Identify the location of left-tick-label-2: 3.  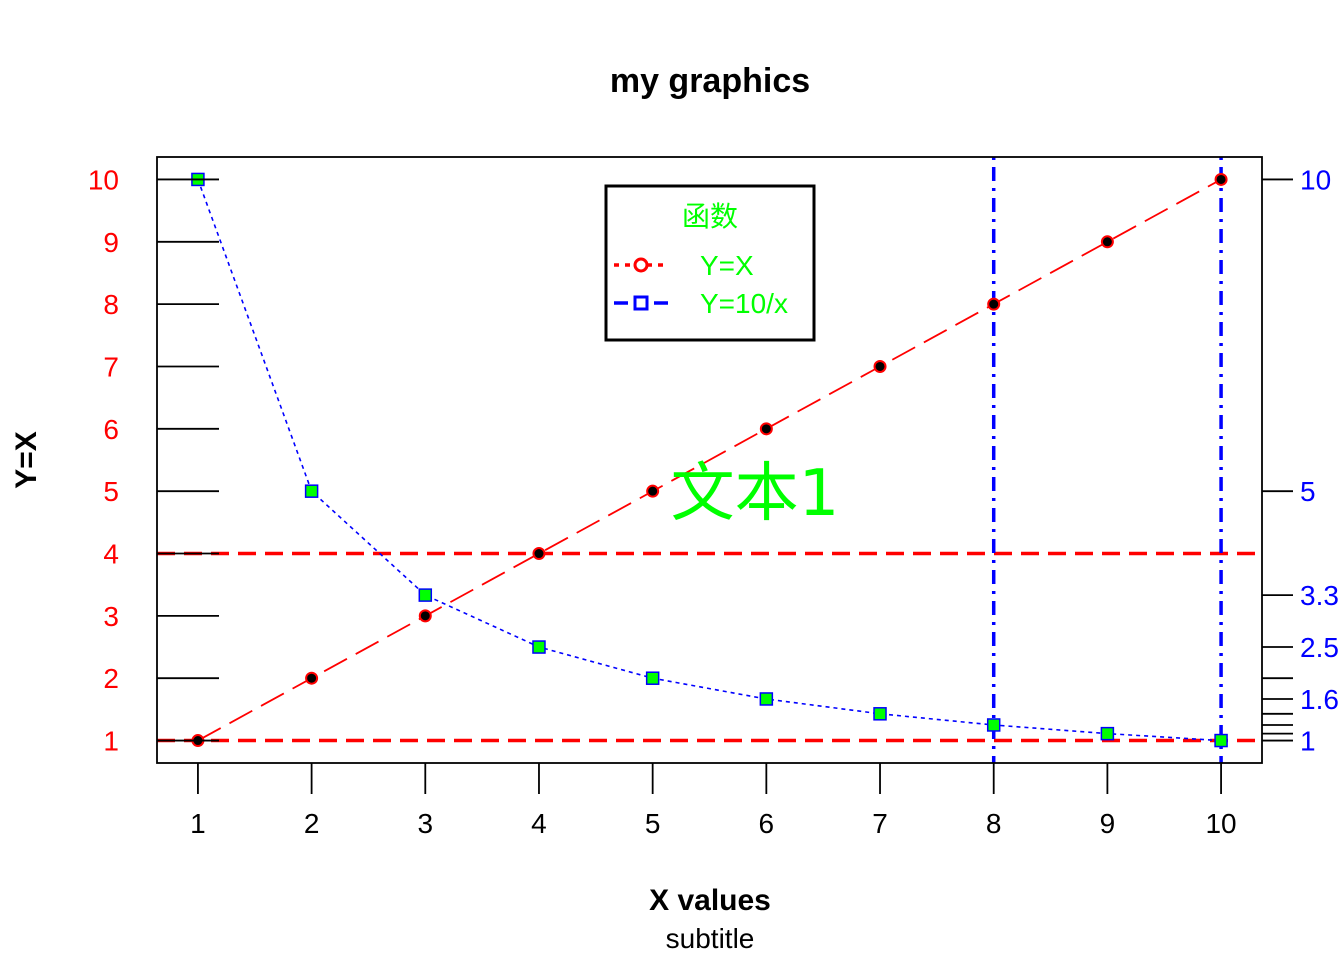
(111, 616).